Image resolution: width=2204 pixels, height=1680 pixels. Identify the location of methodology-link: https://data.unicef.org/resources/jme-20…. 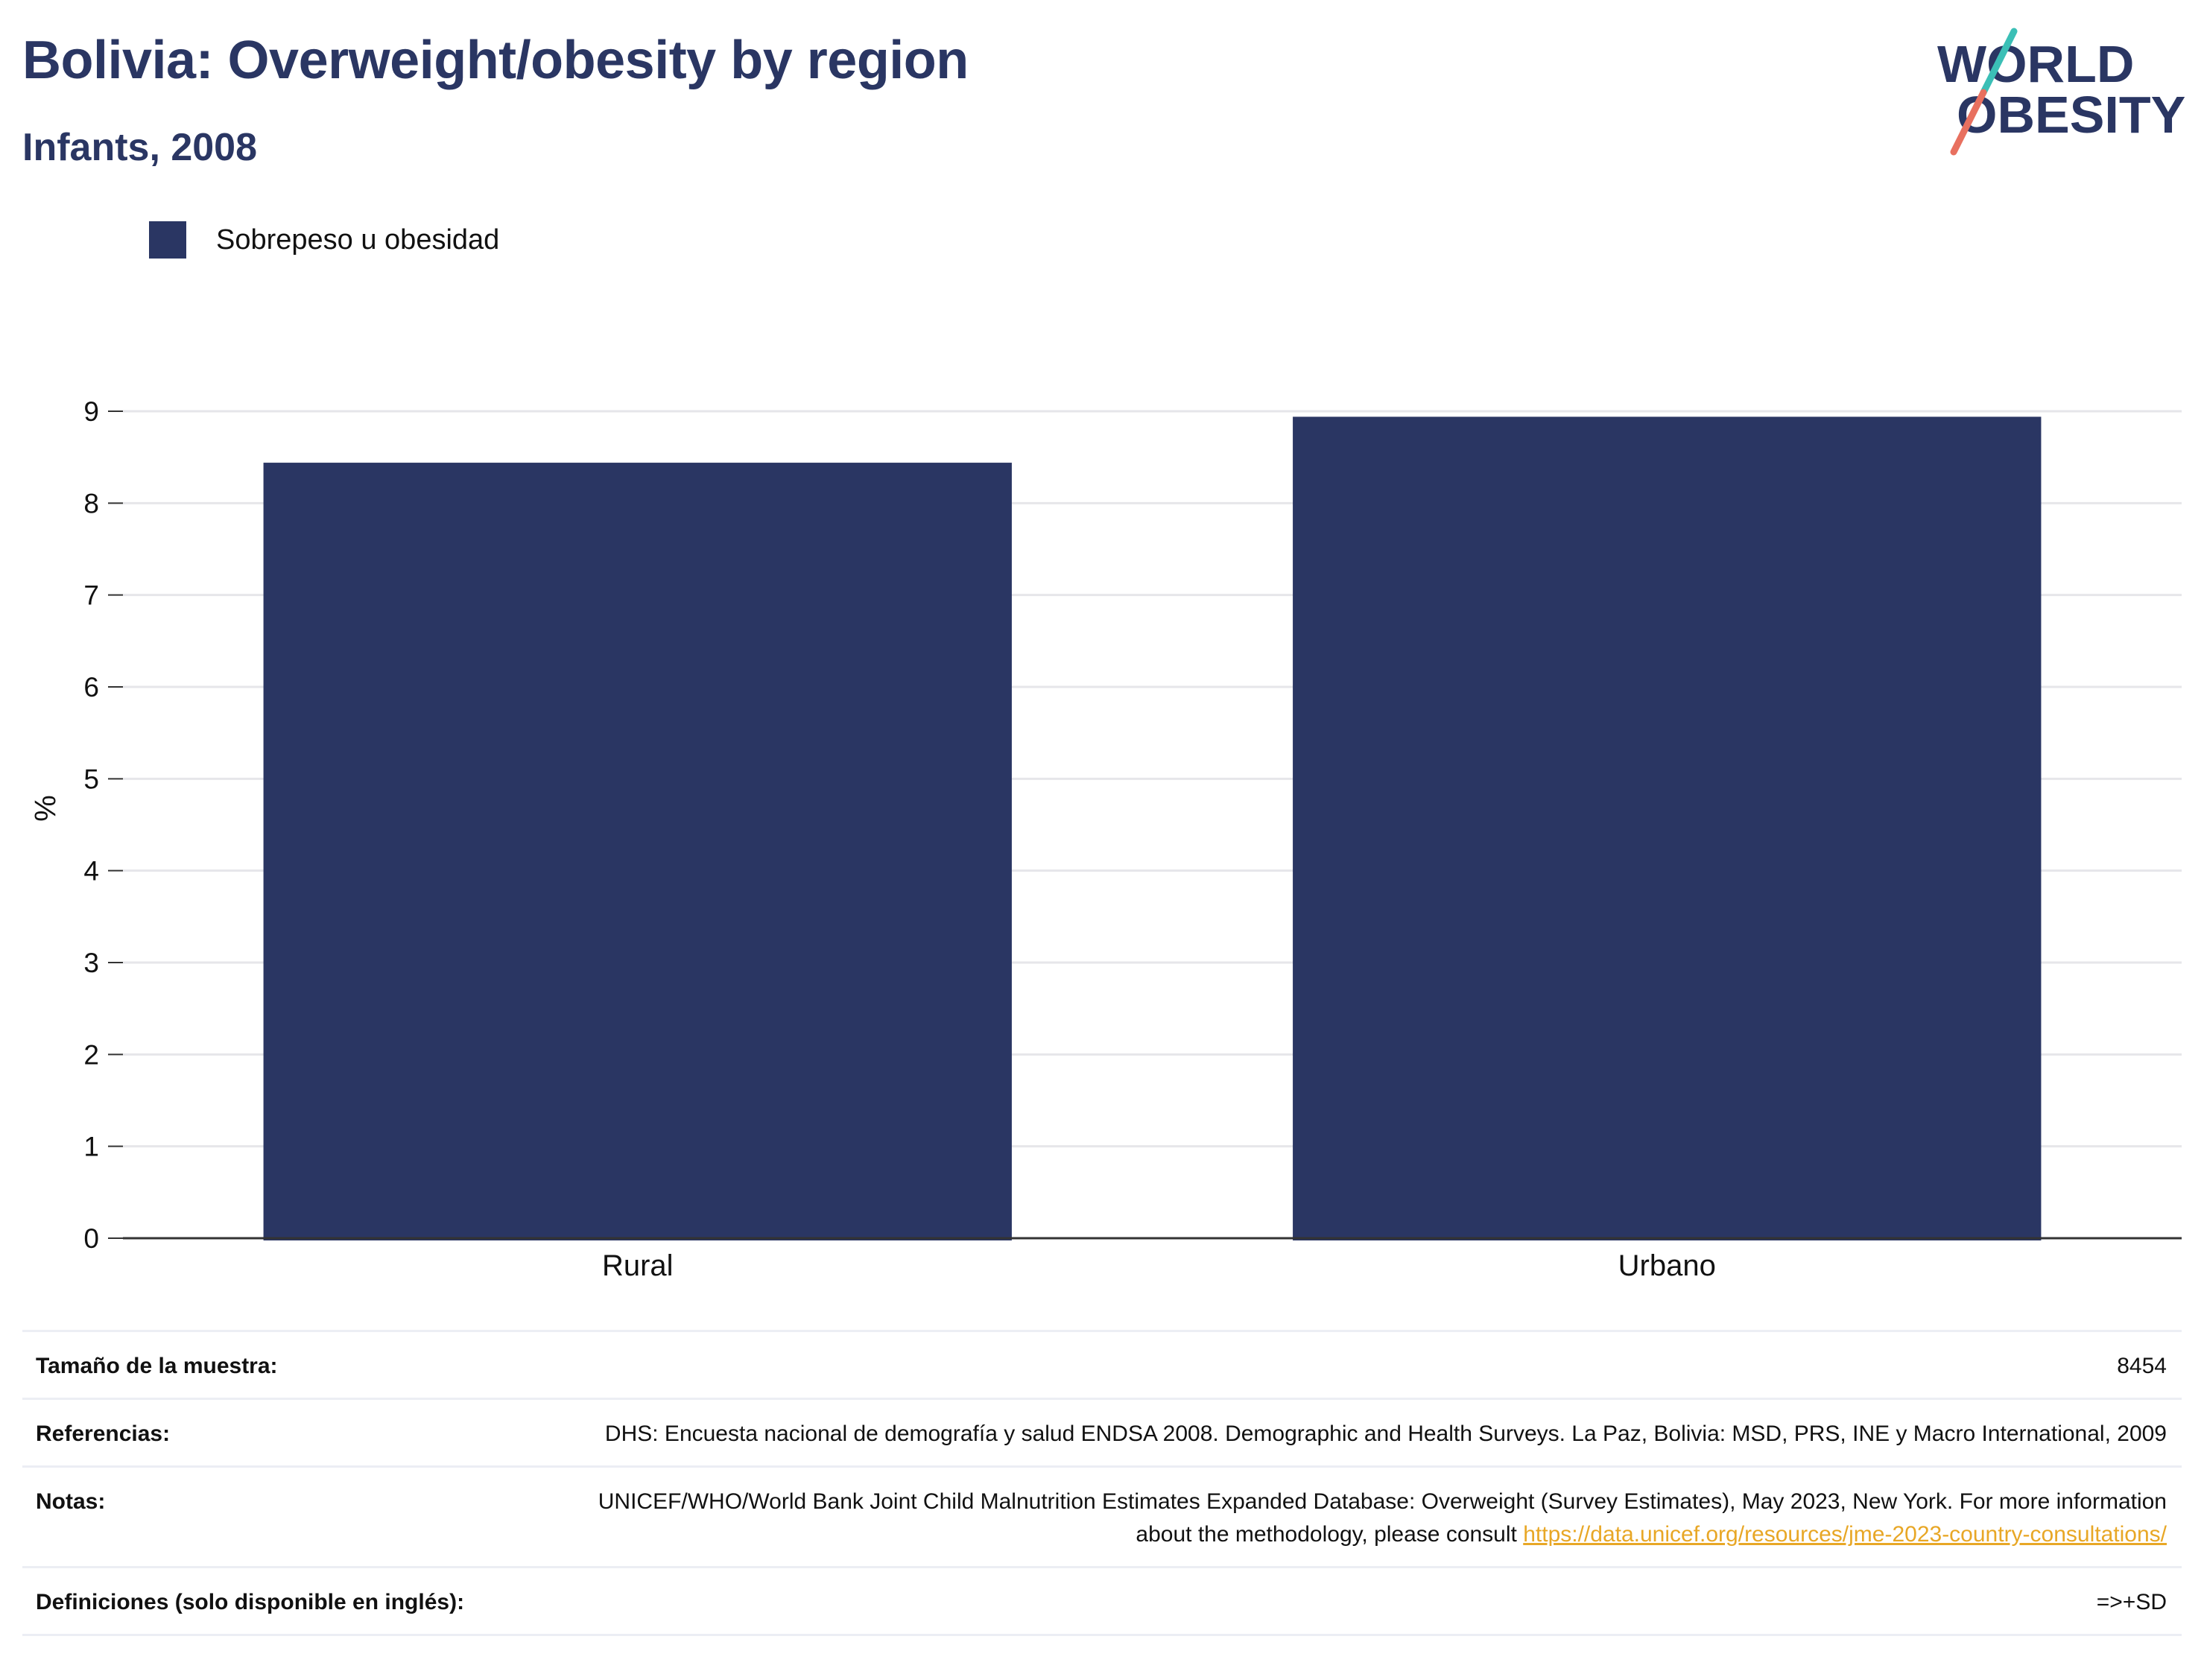
(1845, 1534).